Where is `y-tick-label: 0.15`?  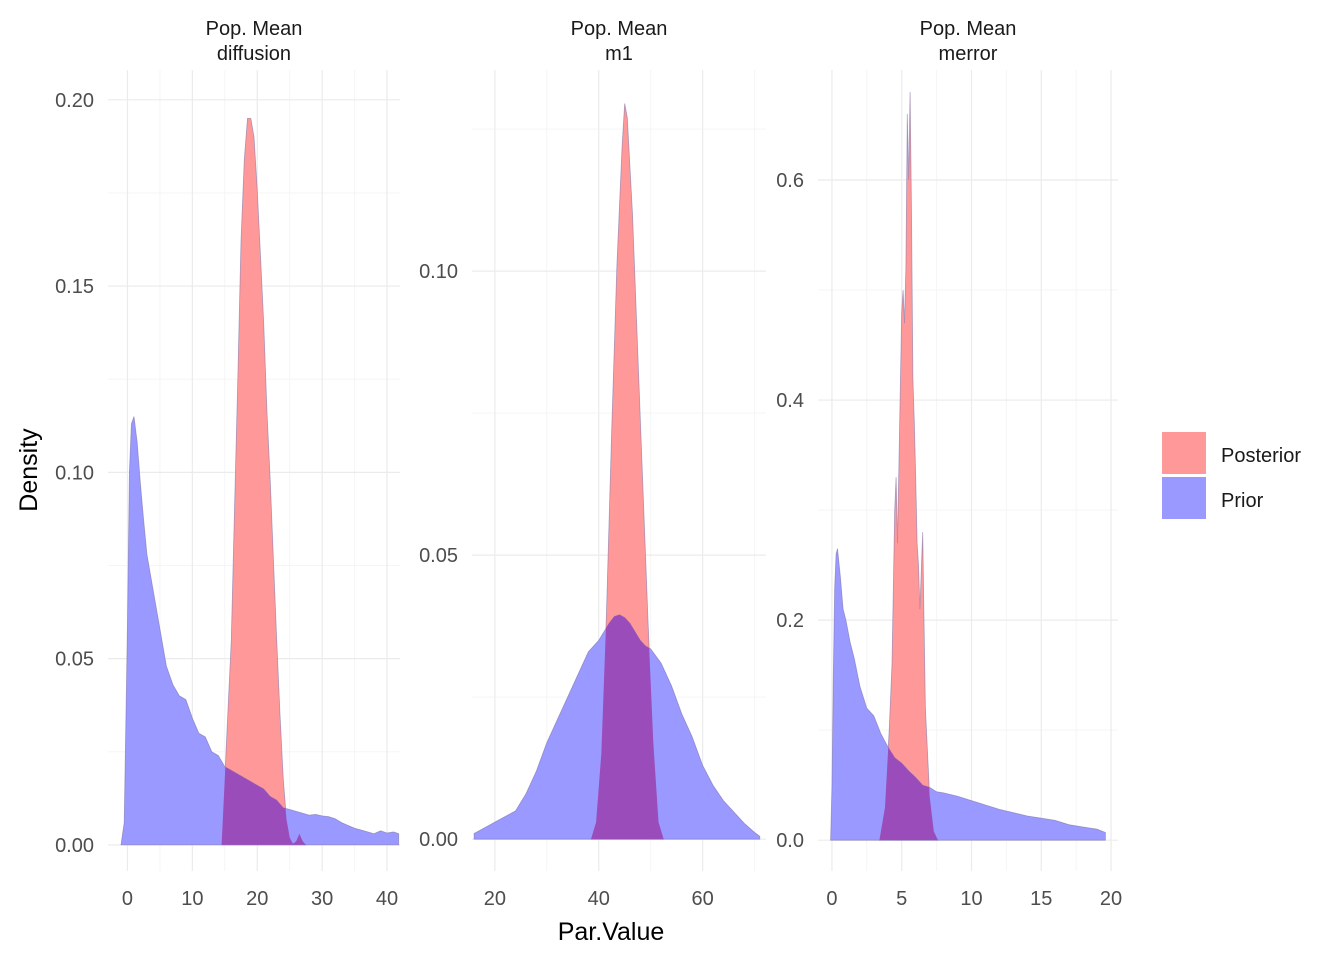 y-tick-label: 0.15 is located at coordinates (74, 287).